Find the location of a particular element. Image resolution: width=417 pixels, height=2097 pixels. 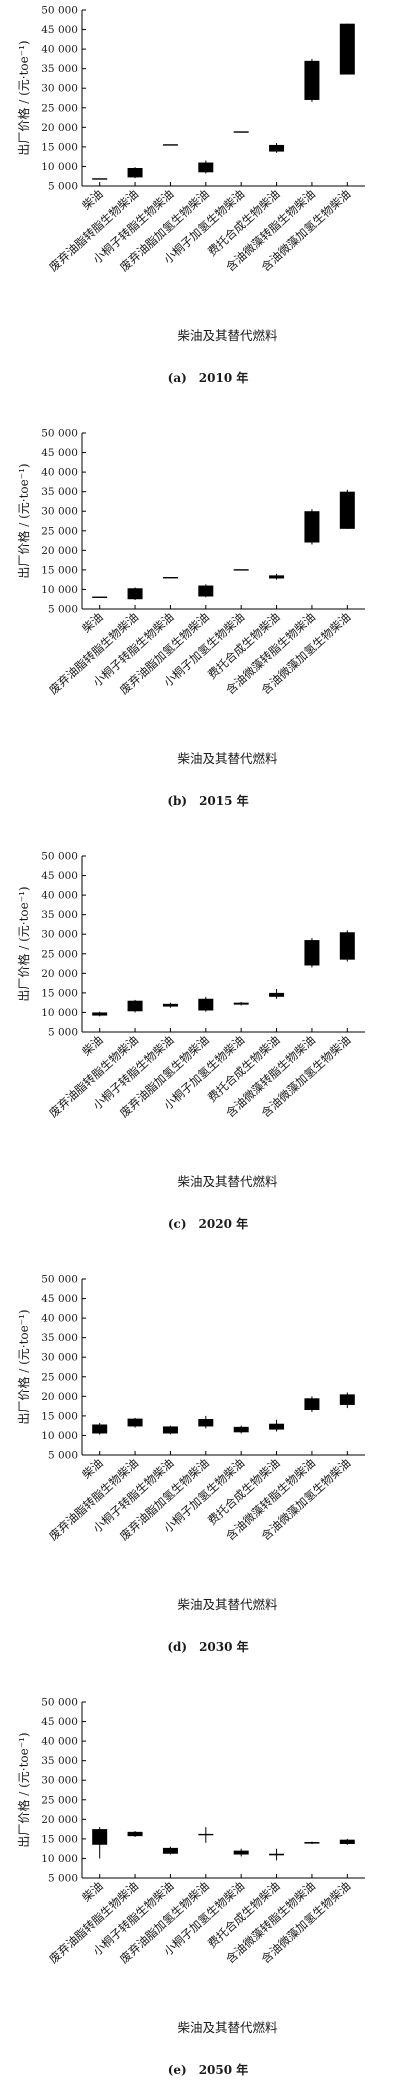

panel-caption: (b) 2015 年 is located at coordinates (207, 800).